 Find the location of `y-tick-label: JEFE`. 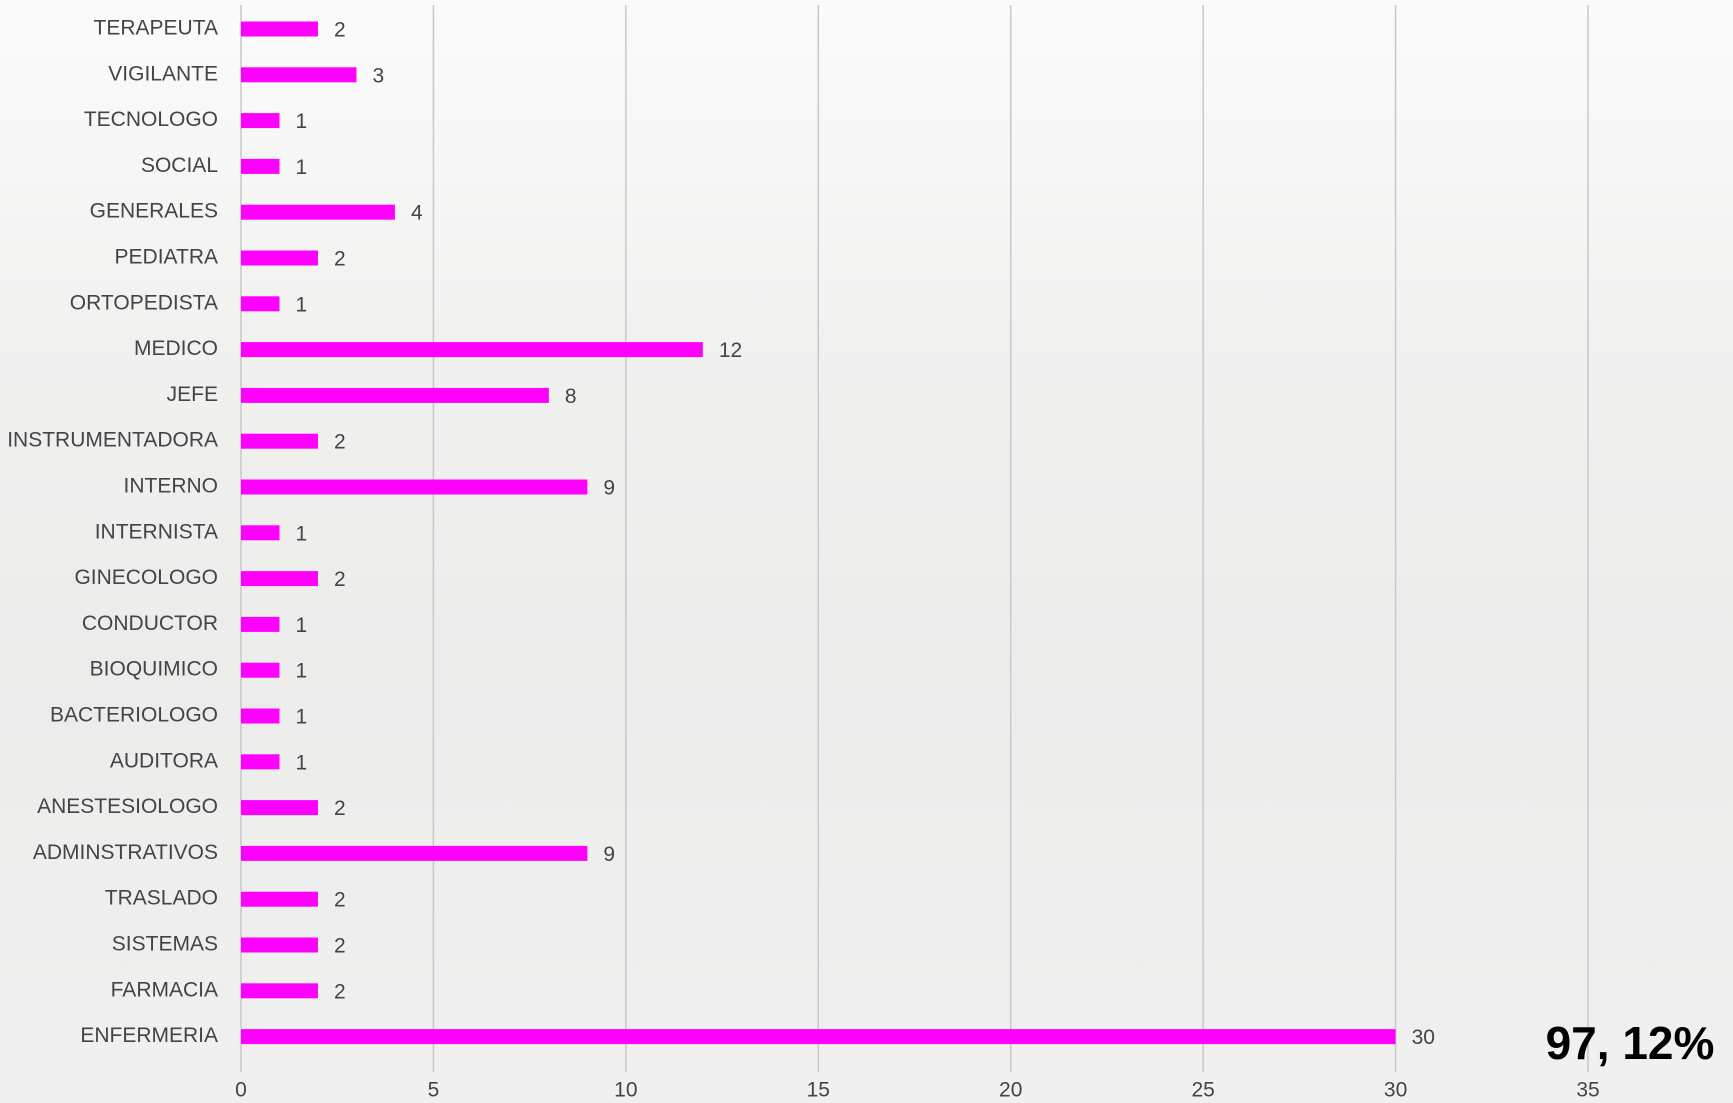

y-tick-label: JEFE is located at coordinates (192, 394).